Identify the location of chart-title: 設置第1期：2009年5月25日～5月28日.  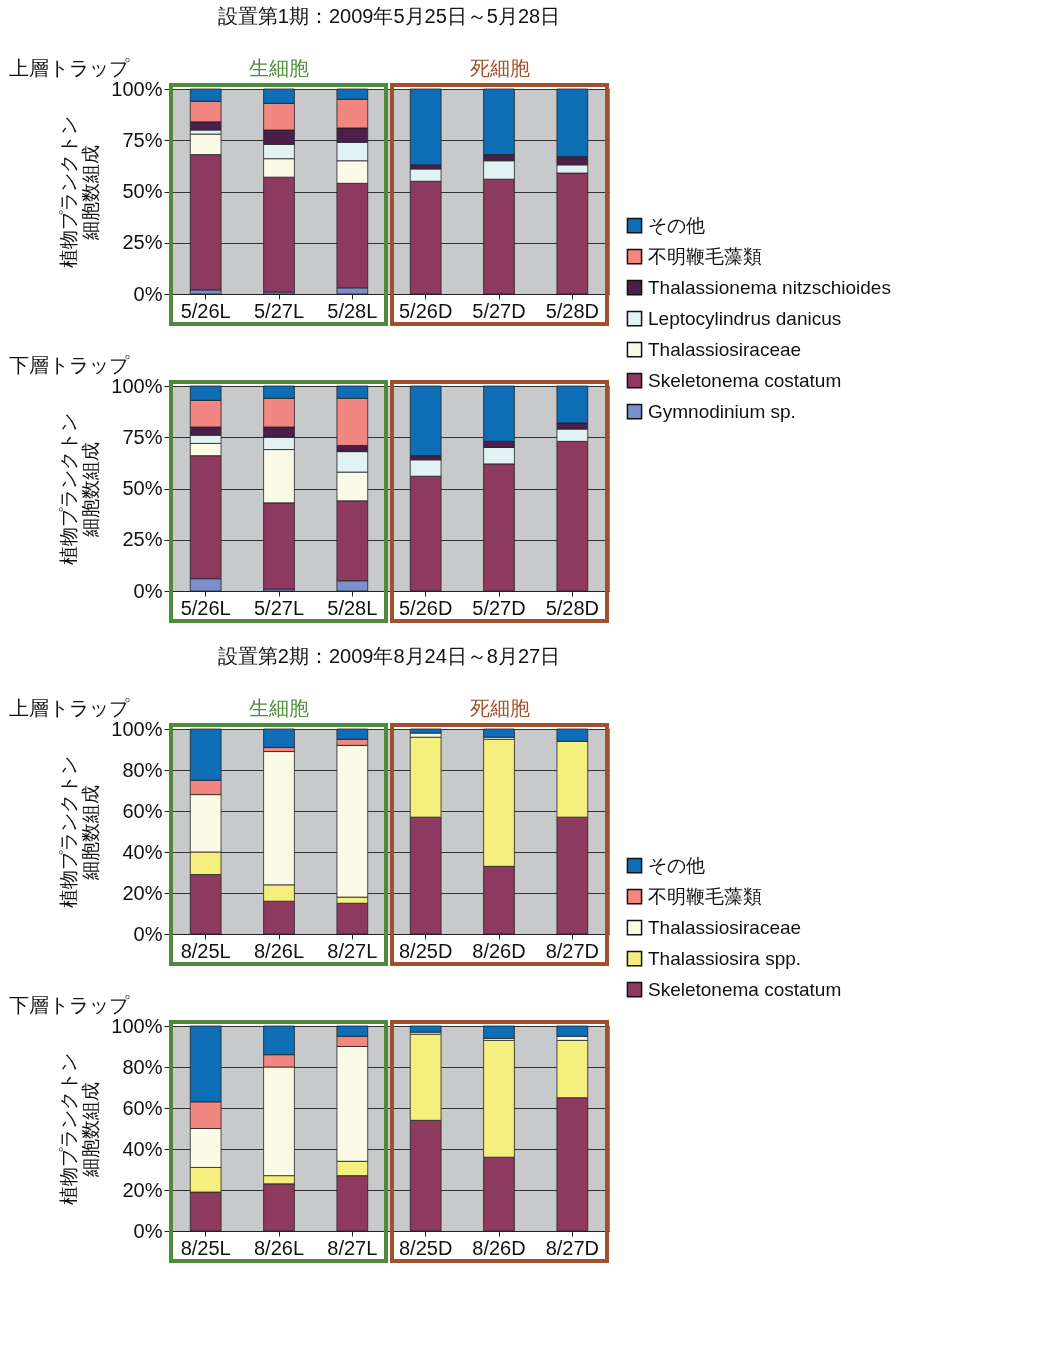
(389, 16).